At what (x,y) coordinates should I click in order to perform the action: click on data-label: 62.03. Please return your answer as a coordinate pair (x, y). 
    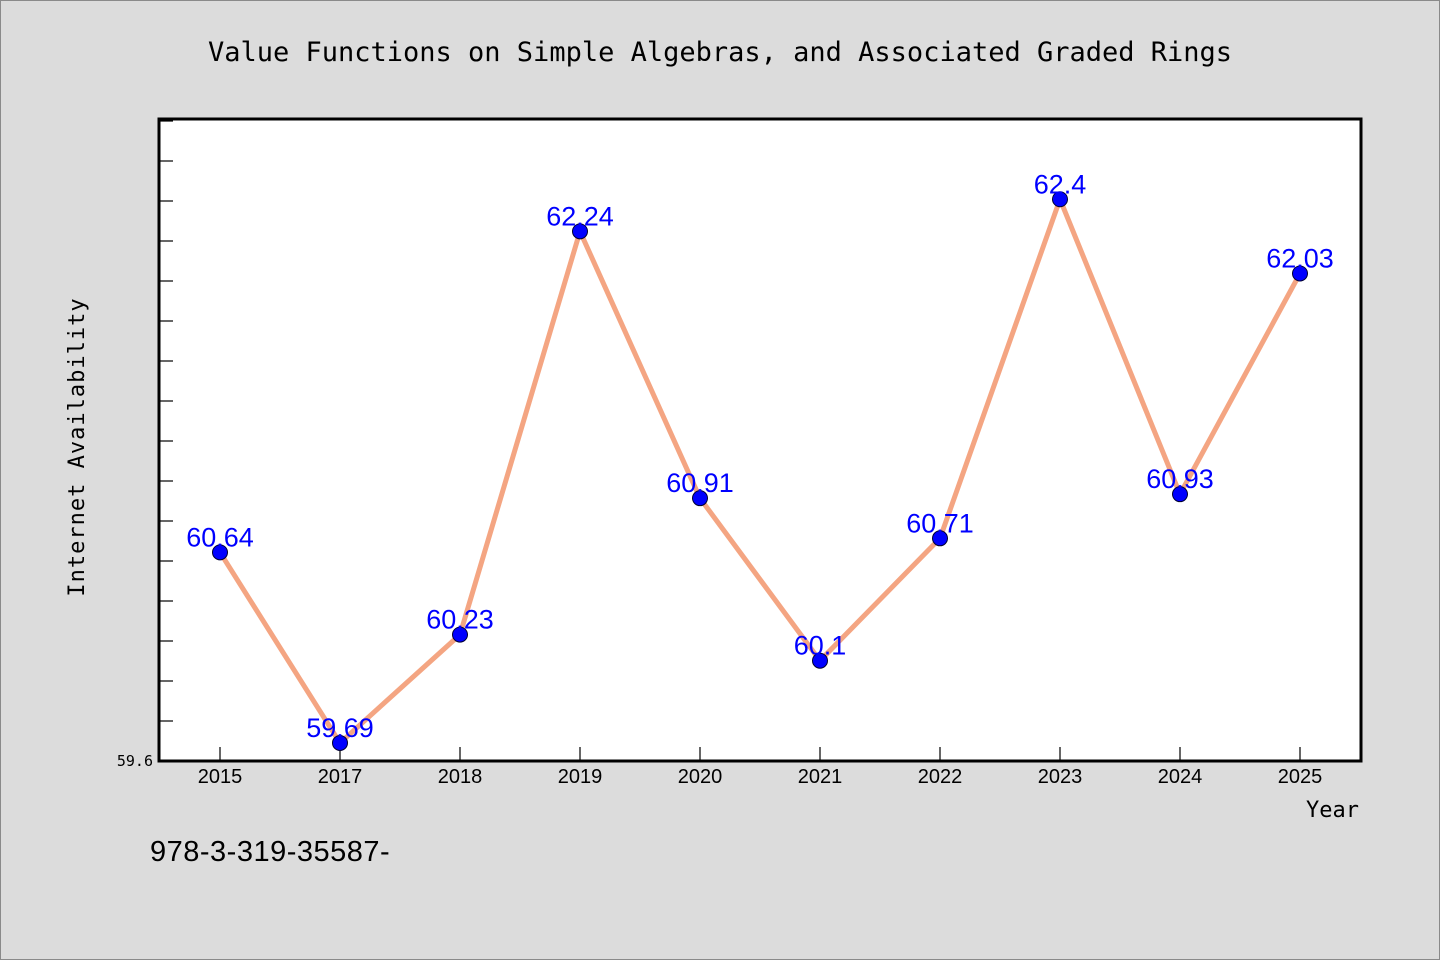
    Looking at the image, I should click on (1300, 258).